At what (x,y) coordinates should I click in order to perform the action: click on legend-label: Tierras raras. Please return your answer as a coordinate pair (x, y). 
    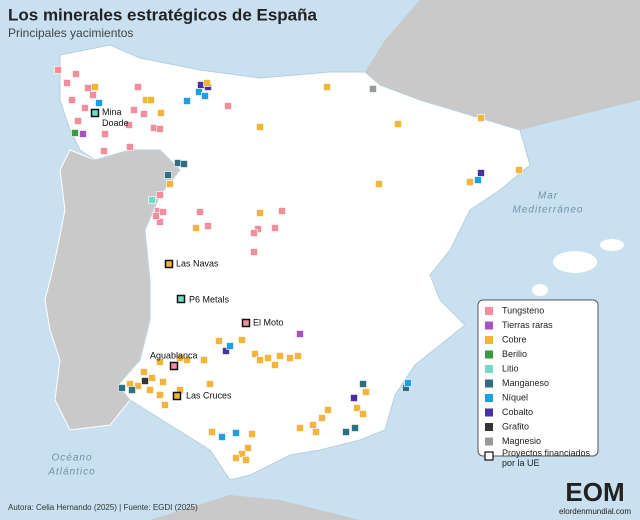
    Looking at the image, I should click on (527, 325).